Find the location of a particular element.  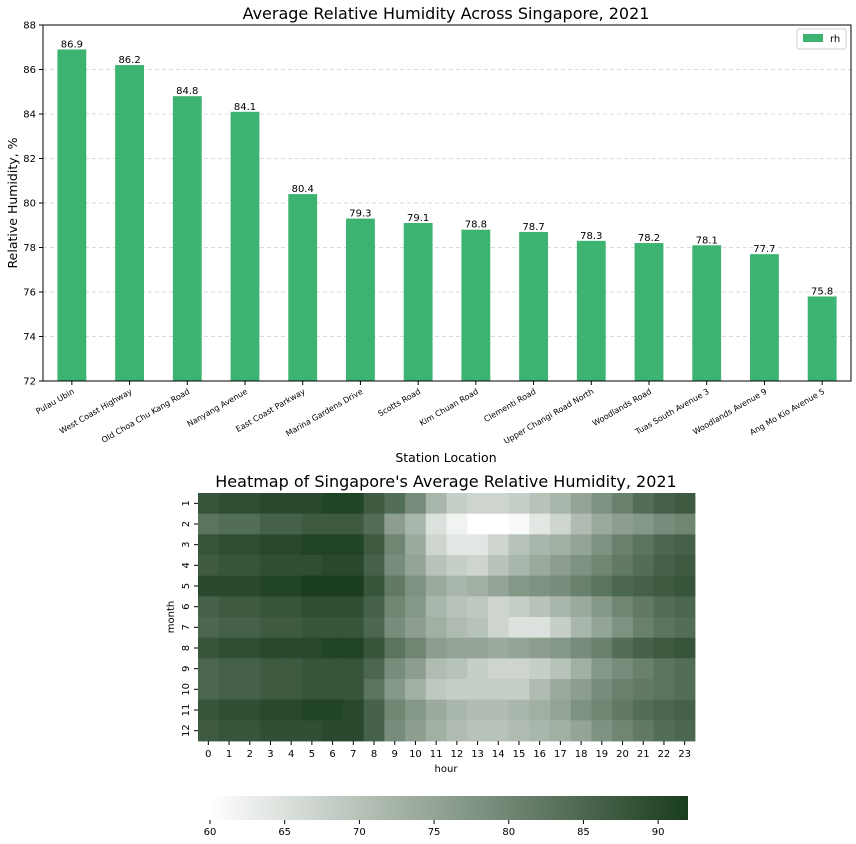

heatmap-x-tick-label: 4 is located at coordinates (291, 754).